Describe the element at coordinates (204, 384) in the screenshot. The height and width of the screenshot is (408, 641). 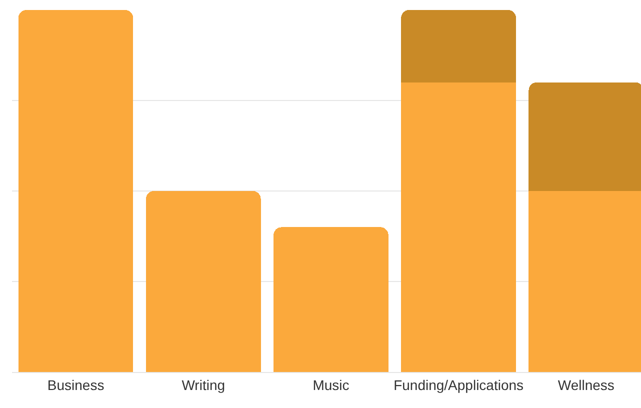
I see `x-tick-label: Writing` at that location.